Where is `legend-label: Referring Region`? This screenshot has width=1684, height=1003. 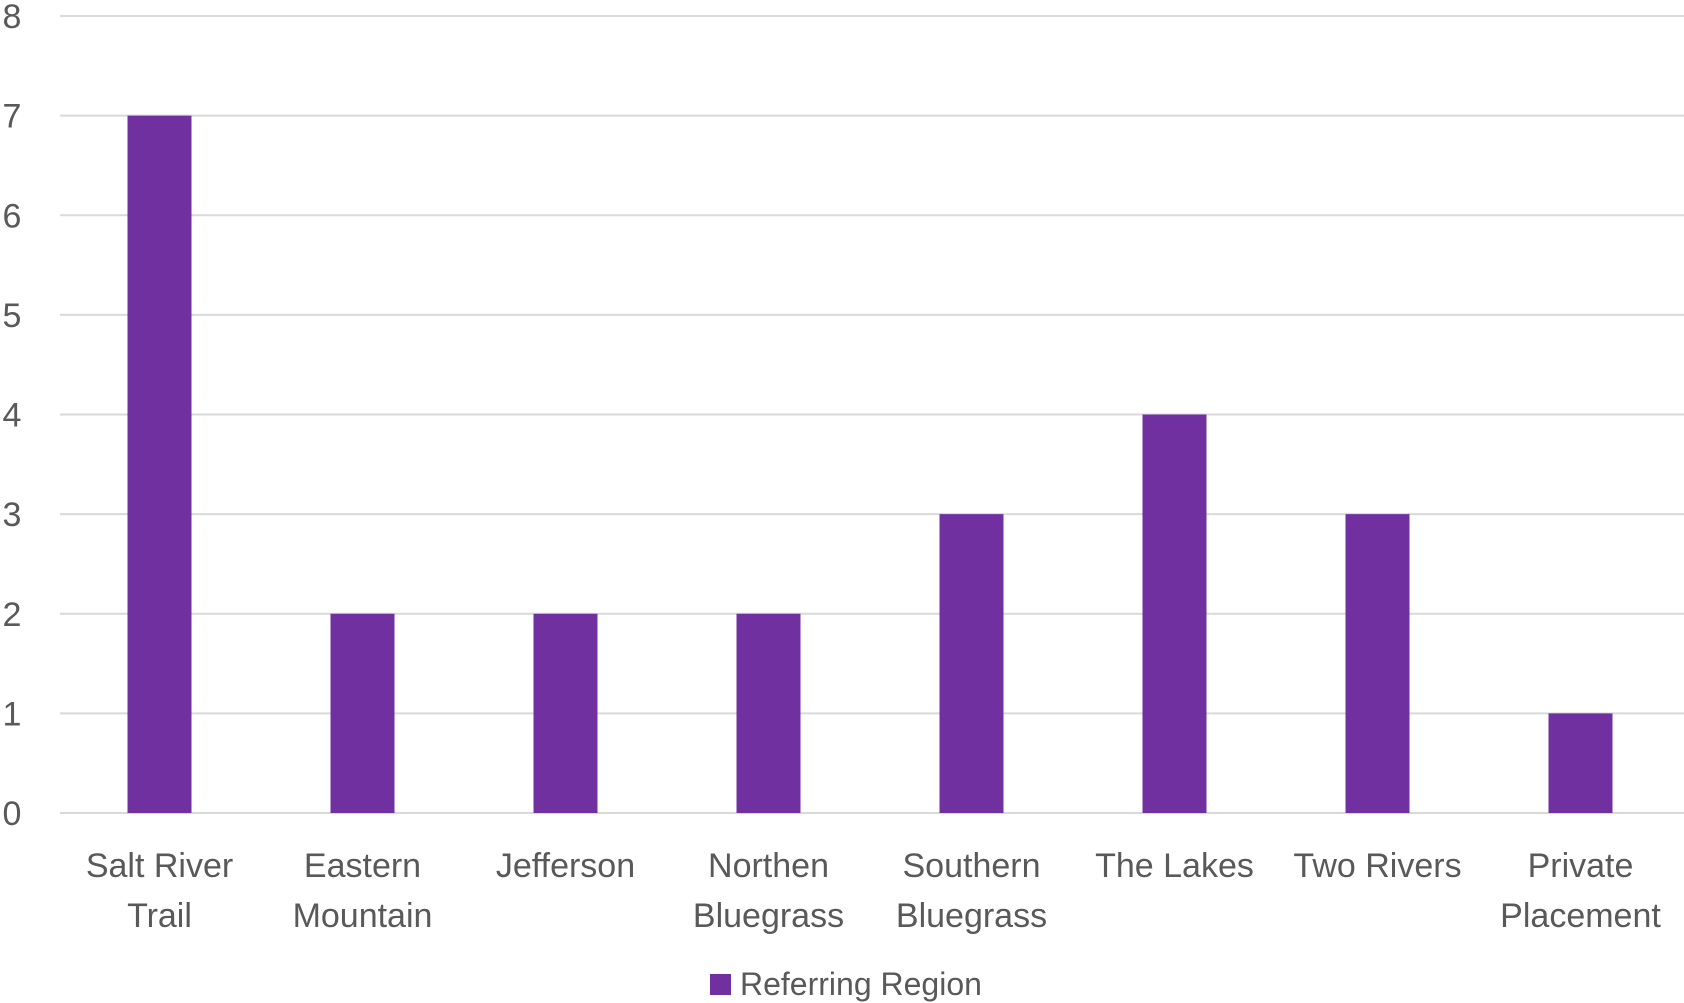 legend-label: Referring Region is located at coordinates (861, 984).